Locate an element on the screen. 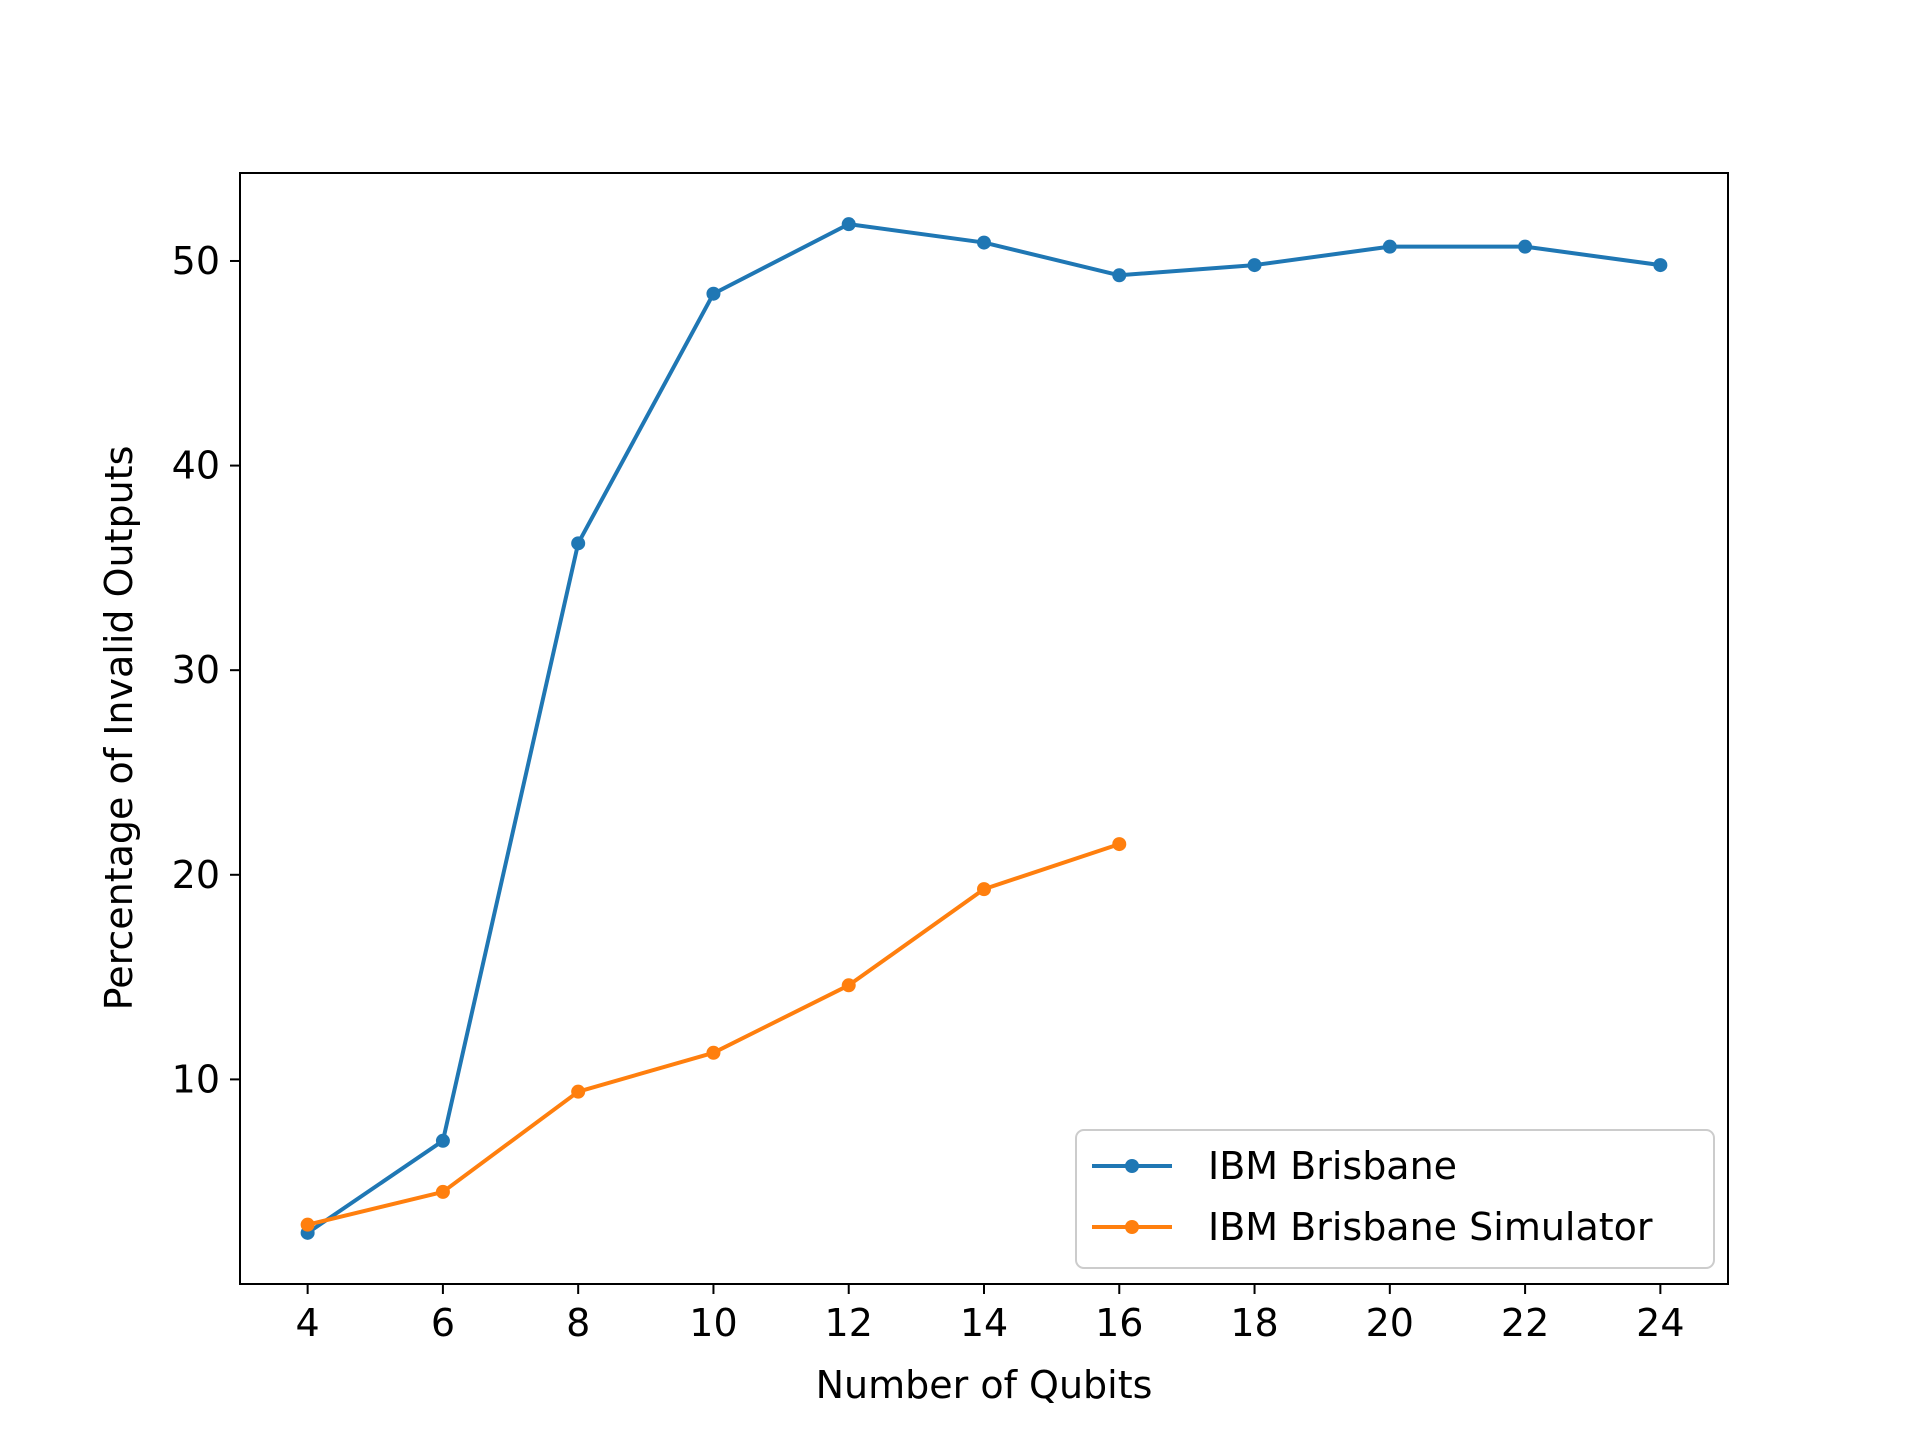  legend-label: IBM Brisbane Simulator is located at coordinates (1430, 1227).